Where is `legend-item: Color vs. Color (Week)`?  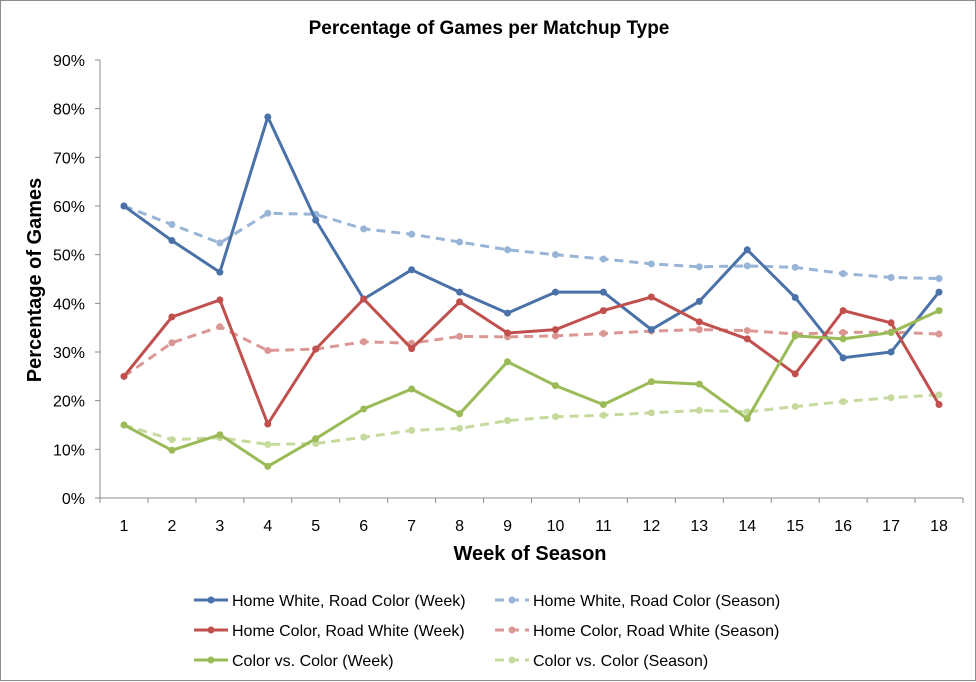
legend-item: Color vs. Color (Week) is located at coordinates (294, 661).